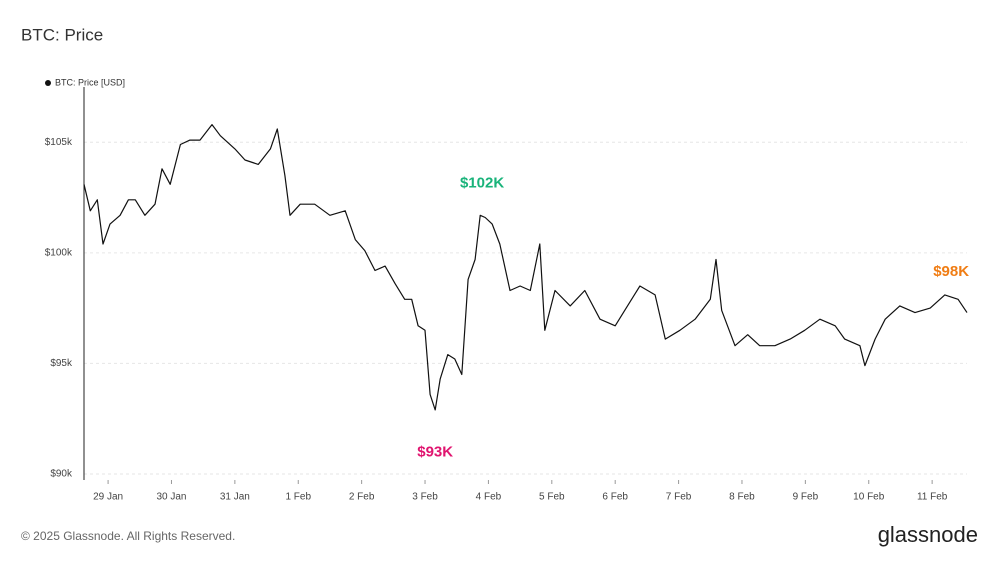 This screenshot has width=1000, height=562. What do you see at coordinates (59, 142) in the screenshot?
I see `y-tick-label: $105k` at bounding box center [59, 142].